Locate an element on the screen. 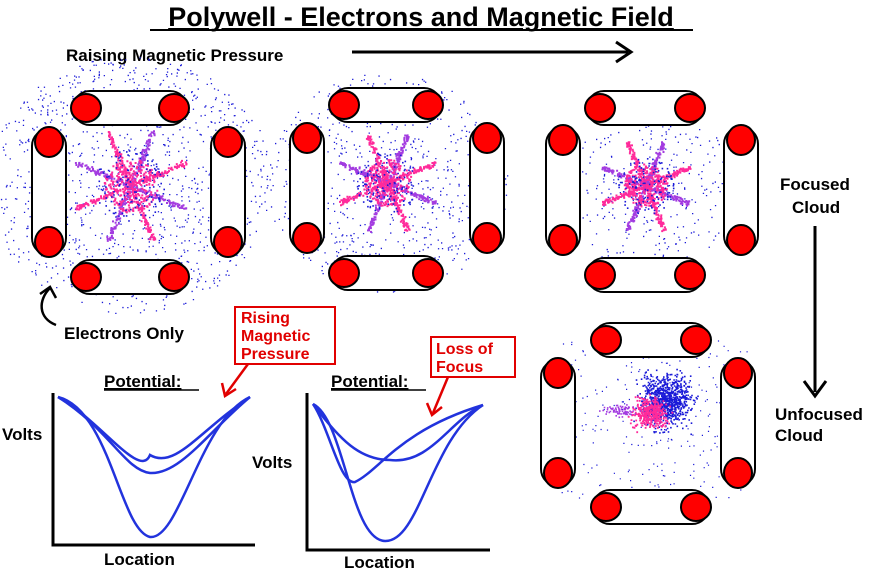  coil-2-left is located at coordinates (307, 188).